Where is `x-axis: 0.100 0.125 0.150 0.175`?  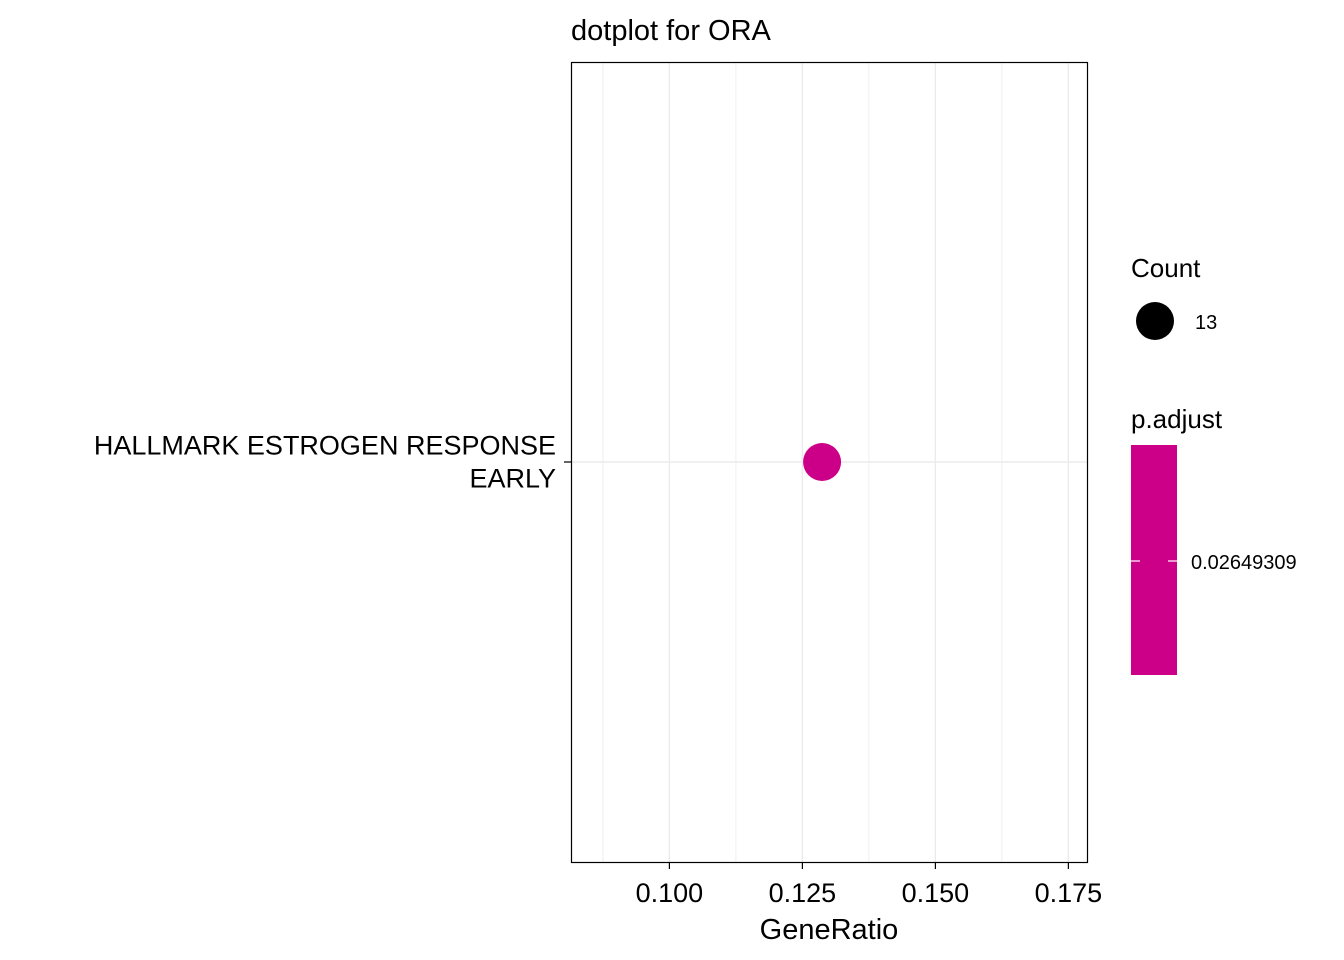 x-axis: 0.100 0.125 0.150 0.175 is located at coordinates (869, 885).